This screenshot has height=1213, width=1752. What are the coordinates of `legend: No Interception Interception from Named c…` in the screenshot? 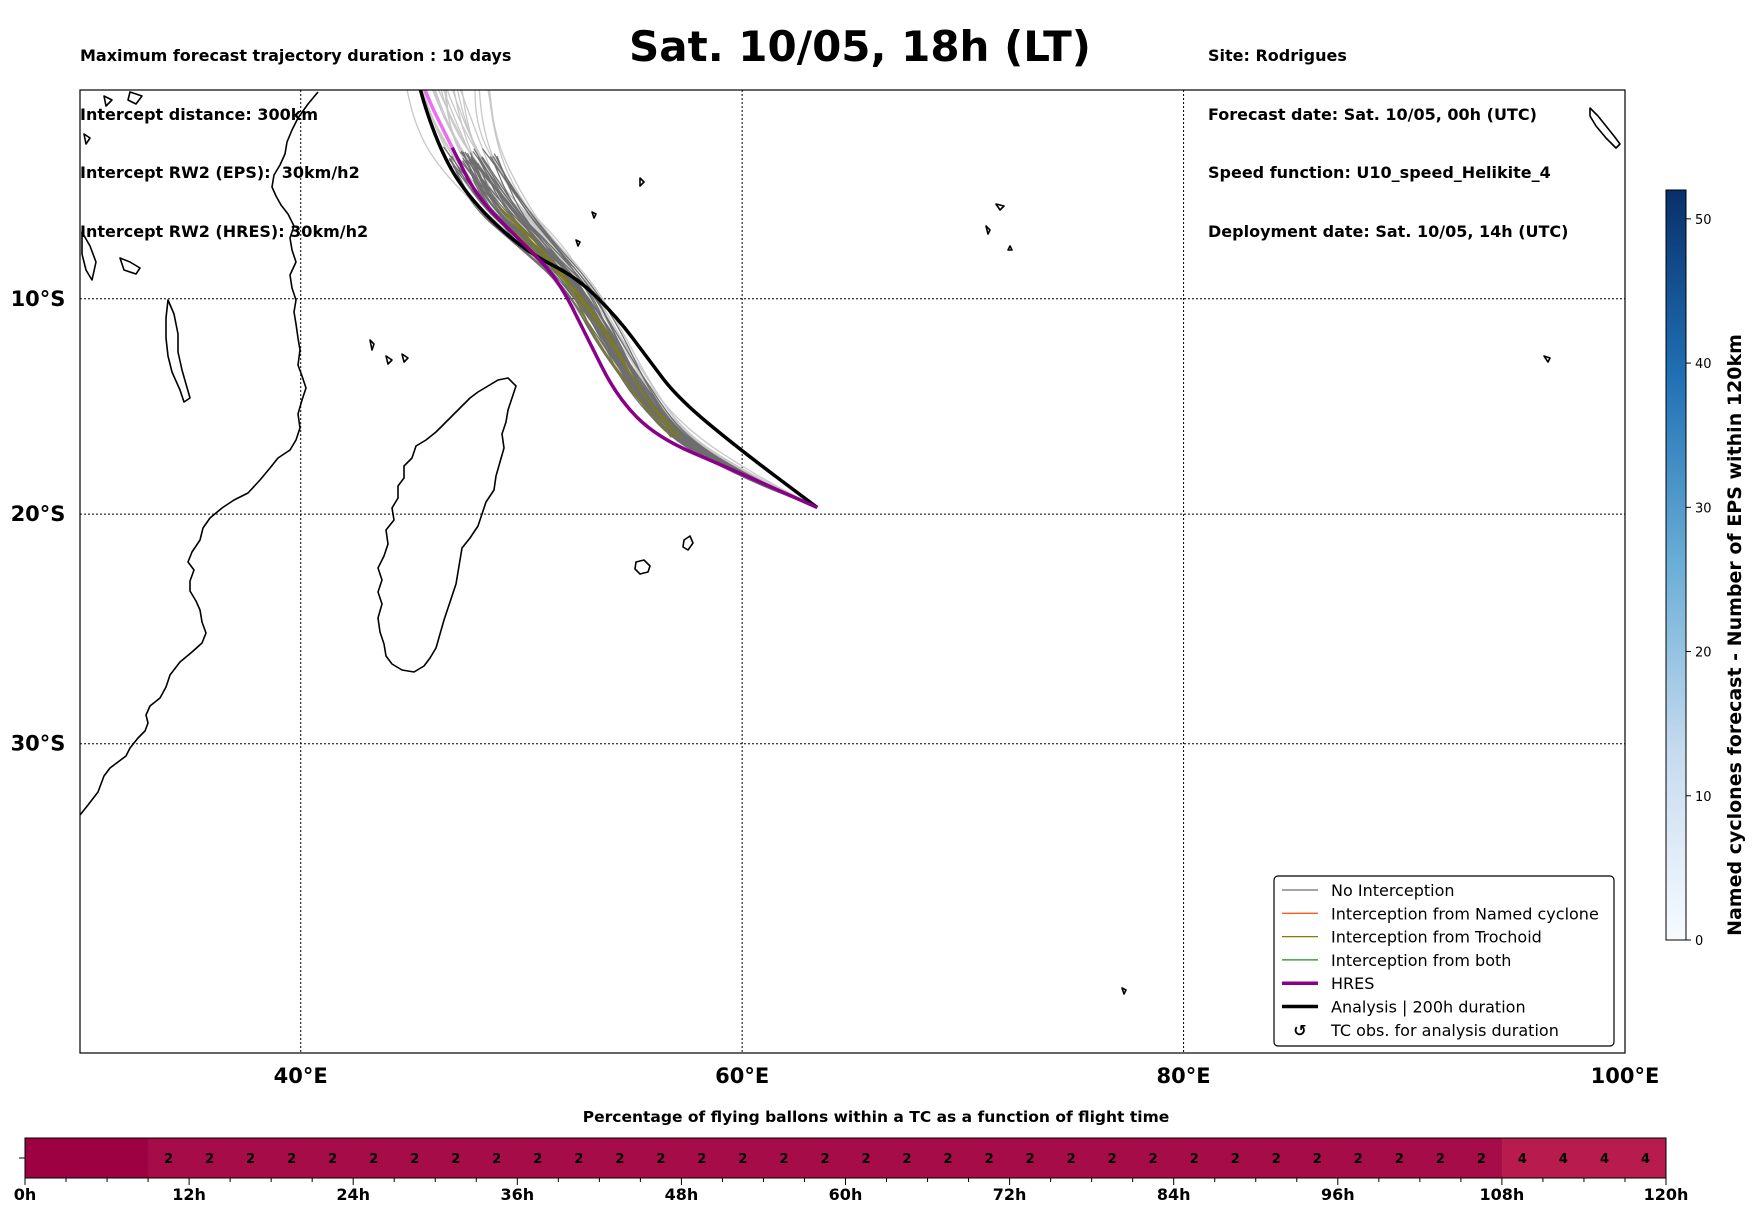 It's located at (1444, 961).